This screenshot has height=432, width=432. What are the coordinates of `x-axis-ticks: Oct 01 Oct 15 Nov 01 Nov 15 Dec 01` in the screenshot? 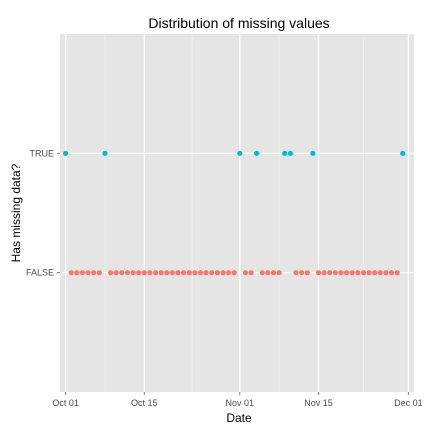 It's located at (237, 400).